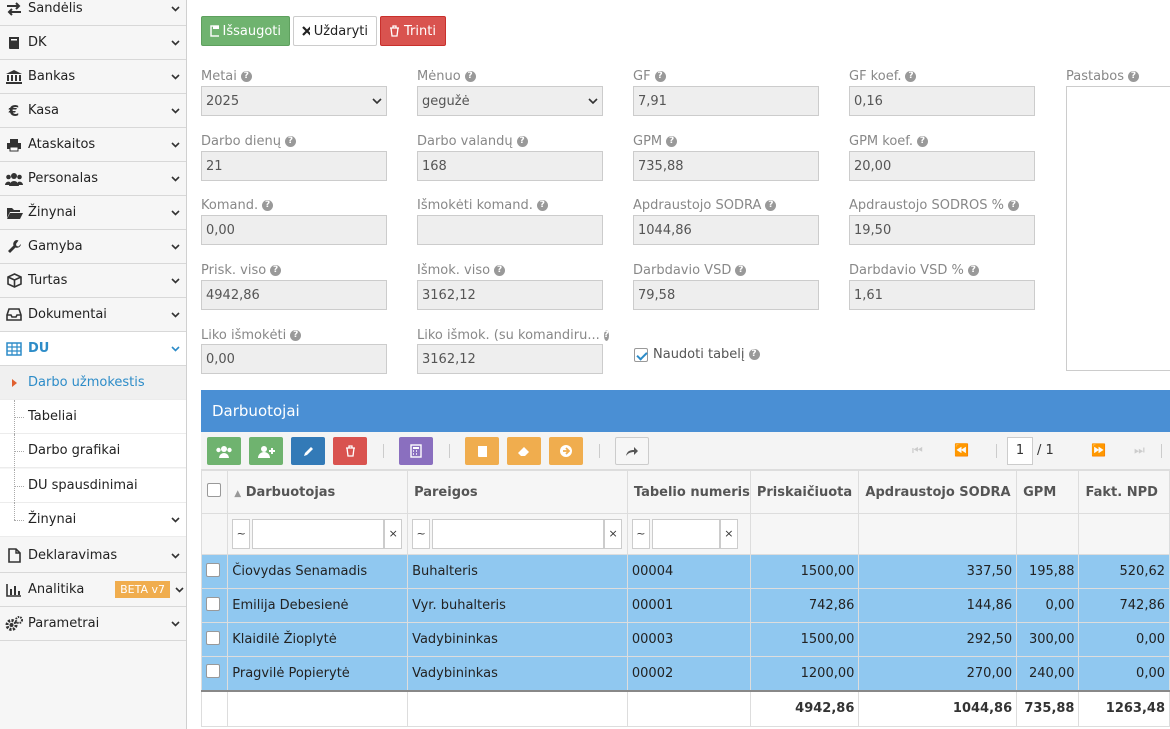  I want to click on save-button: Išsaugoti, so click(245, 31).